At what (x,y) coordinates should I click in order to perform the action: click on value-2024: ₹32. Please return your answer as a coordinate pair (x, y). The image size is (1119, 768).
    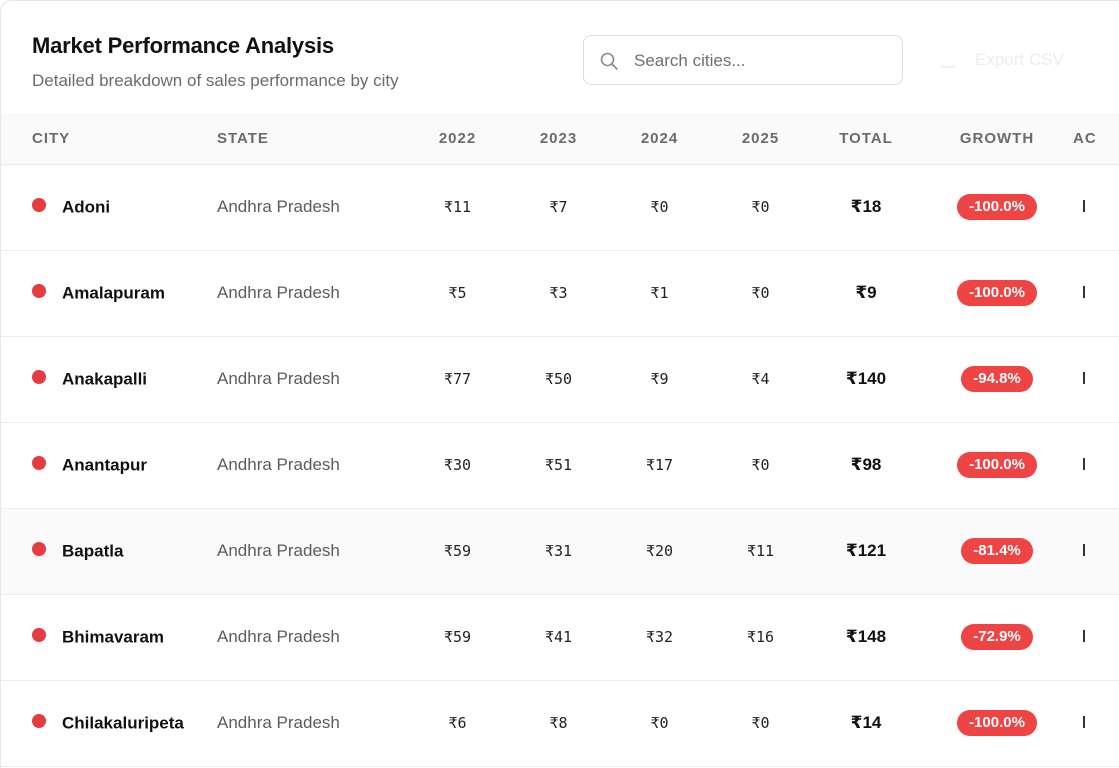
    Looking at the image, I should click on (659, 637).